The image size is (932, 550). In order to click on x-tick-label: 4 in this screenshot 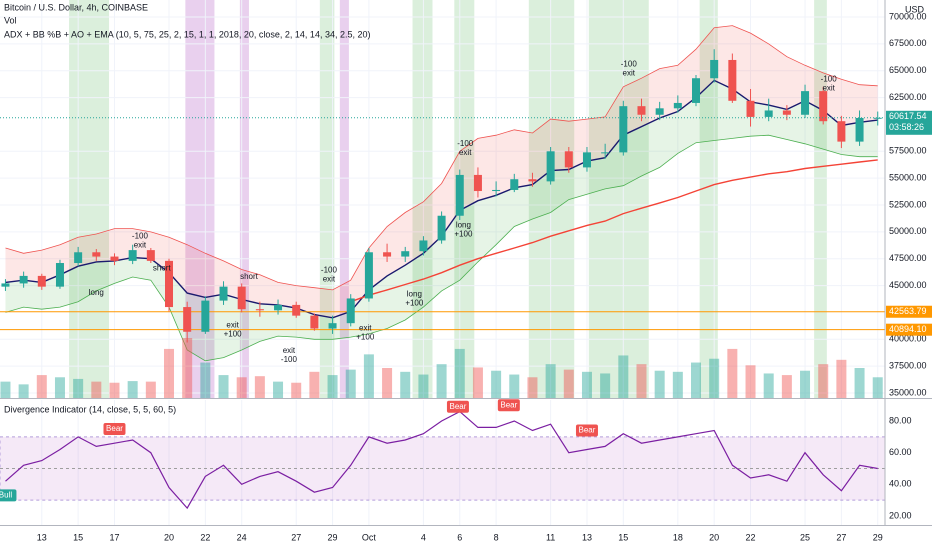, I will do `click(423, 537)`.